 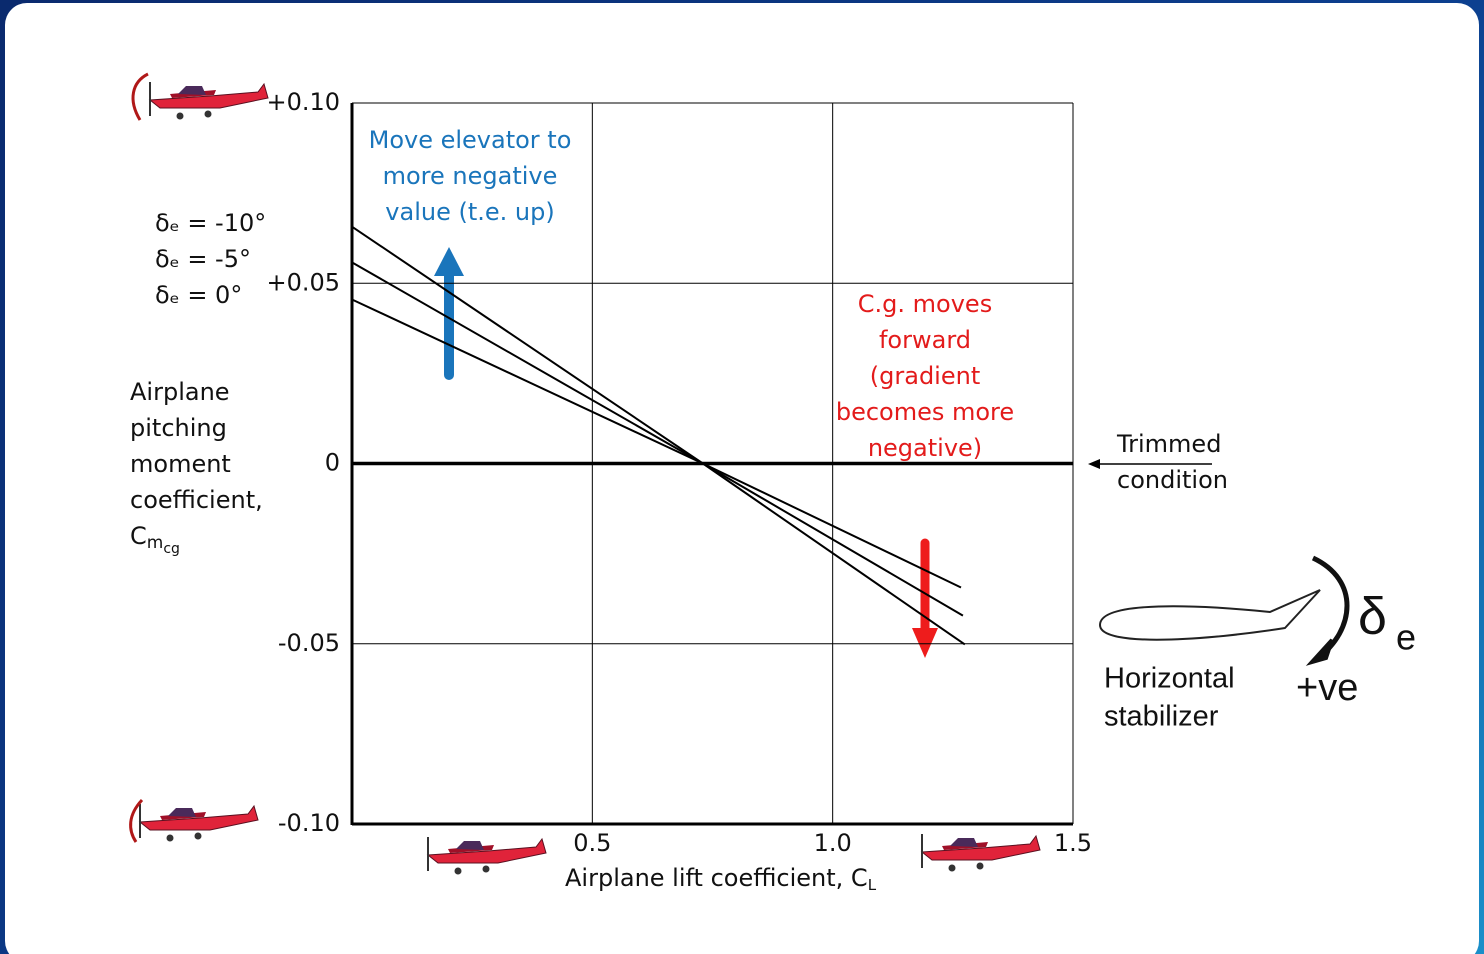 I want to click on y-axis-symbol-sub: m, so click(x=155, y=543).